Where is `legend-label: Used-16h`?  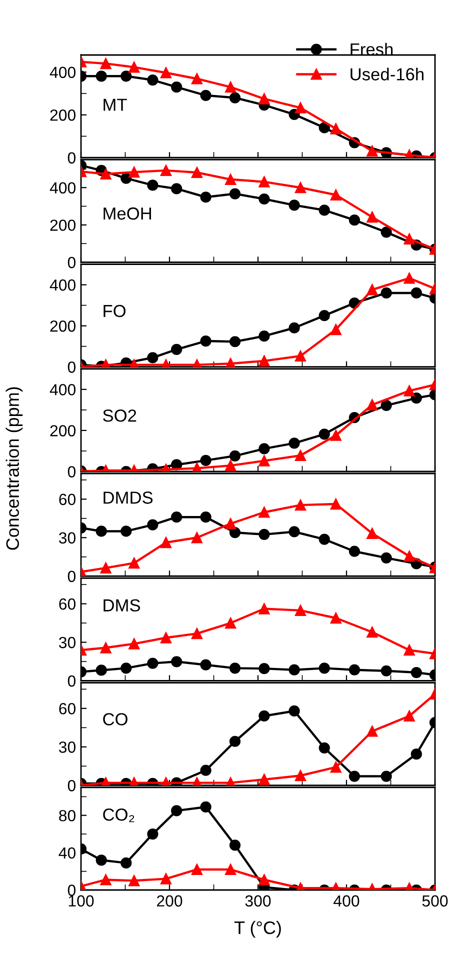
legend-label: Used-16h is located at coordinates (387, 74).